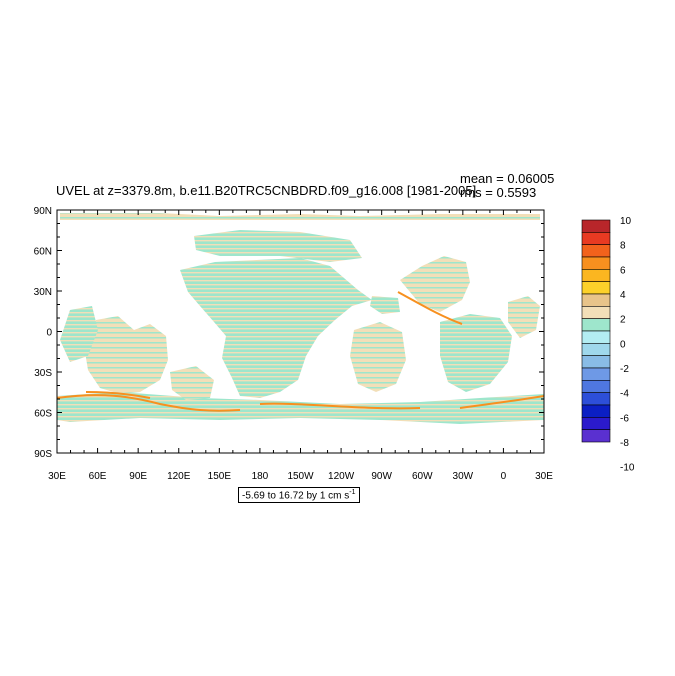 Image resolution: width=675 pixels, height=676 pixels. What do you see at coordinates (43, 373) in the screenshot?
I see `y-tick-label: 30S` at bounding box center [43, 373].